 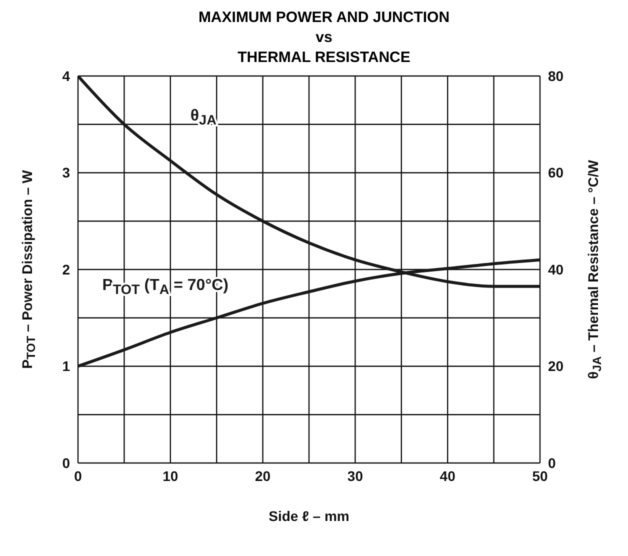 I want to click on y-tick-label: 4, so click(x=66, y=76).